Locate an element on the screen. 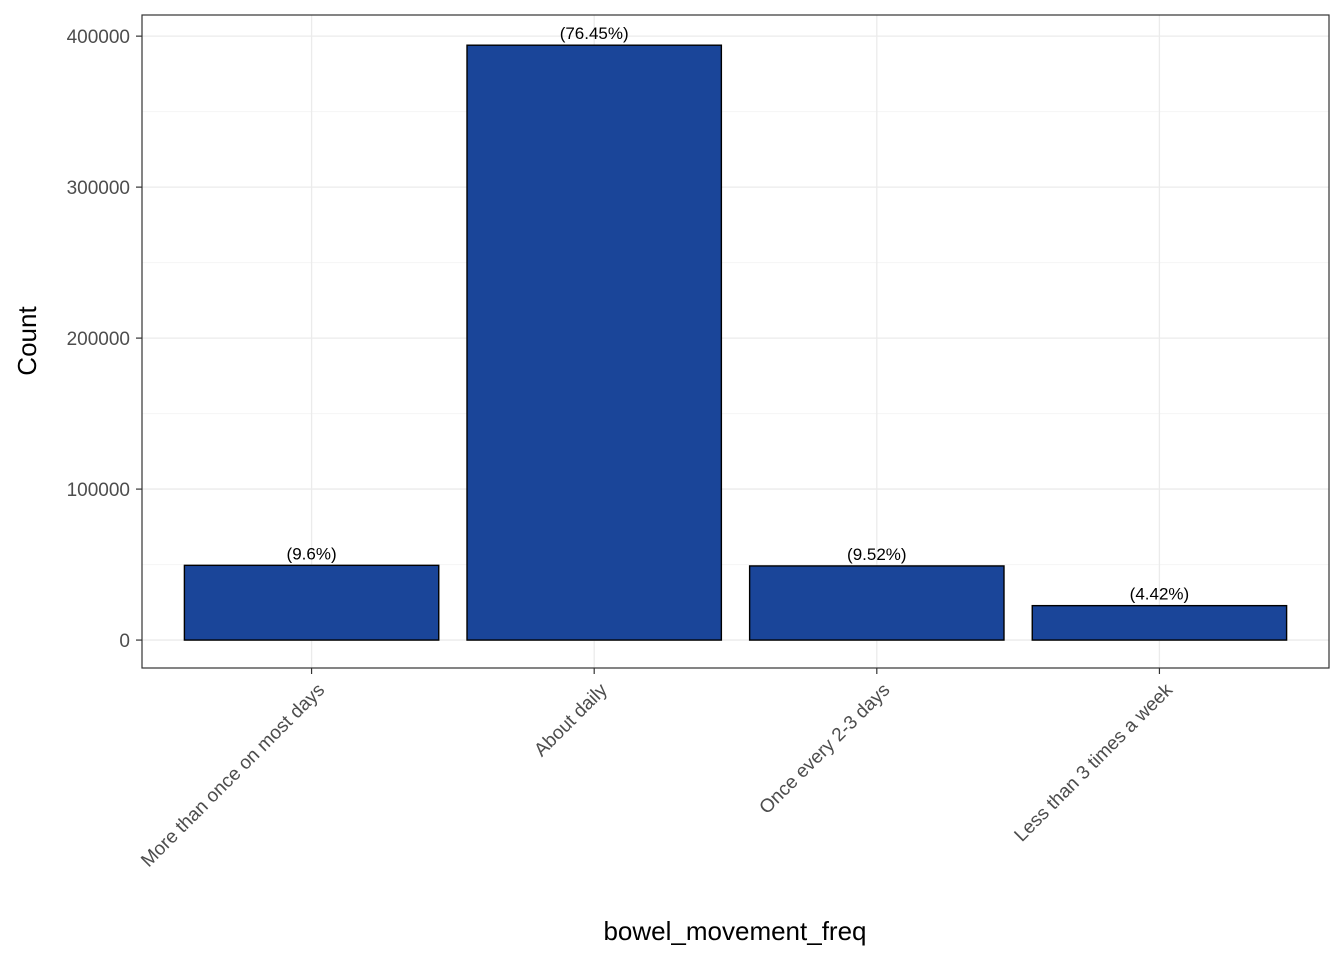  bar-data-label: (9.6%) is located at coordinates (312, 553).